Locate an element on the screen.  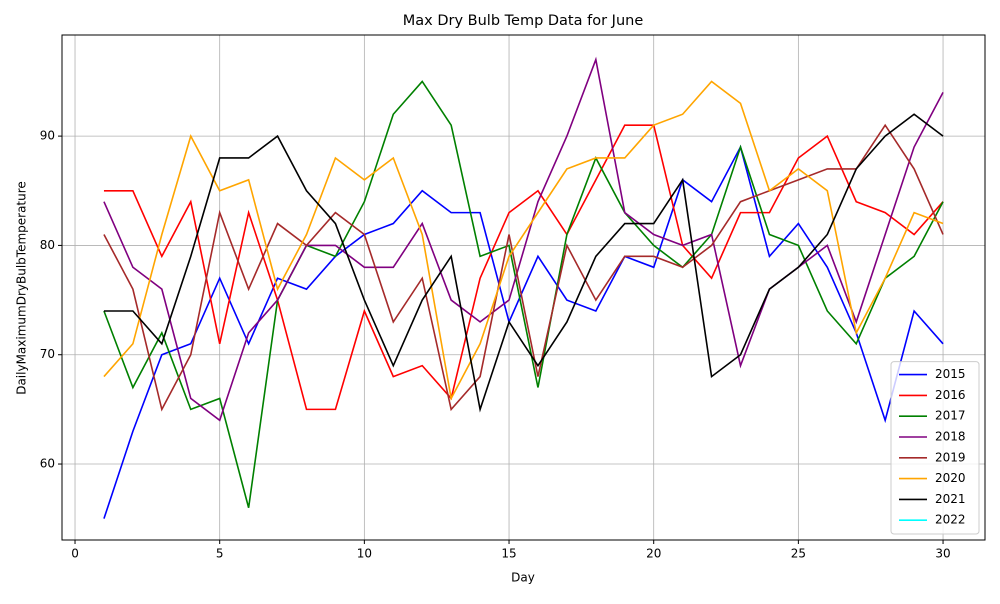
legend-label: 2021 is located at coordinates (950, 499).